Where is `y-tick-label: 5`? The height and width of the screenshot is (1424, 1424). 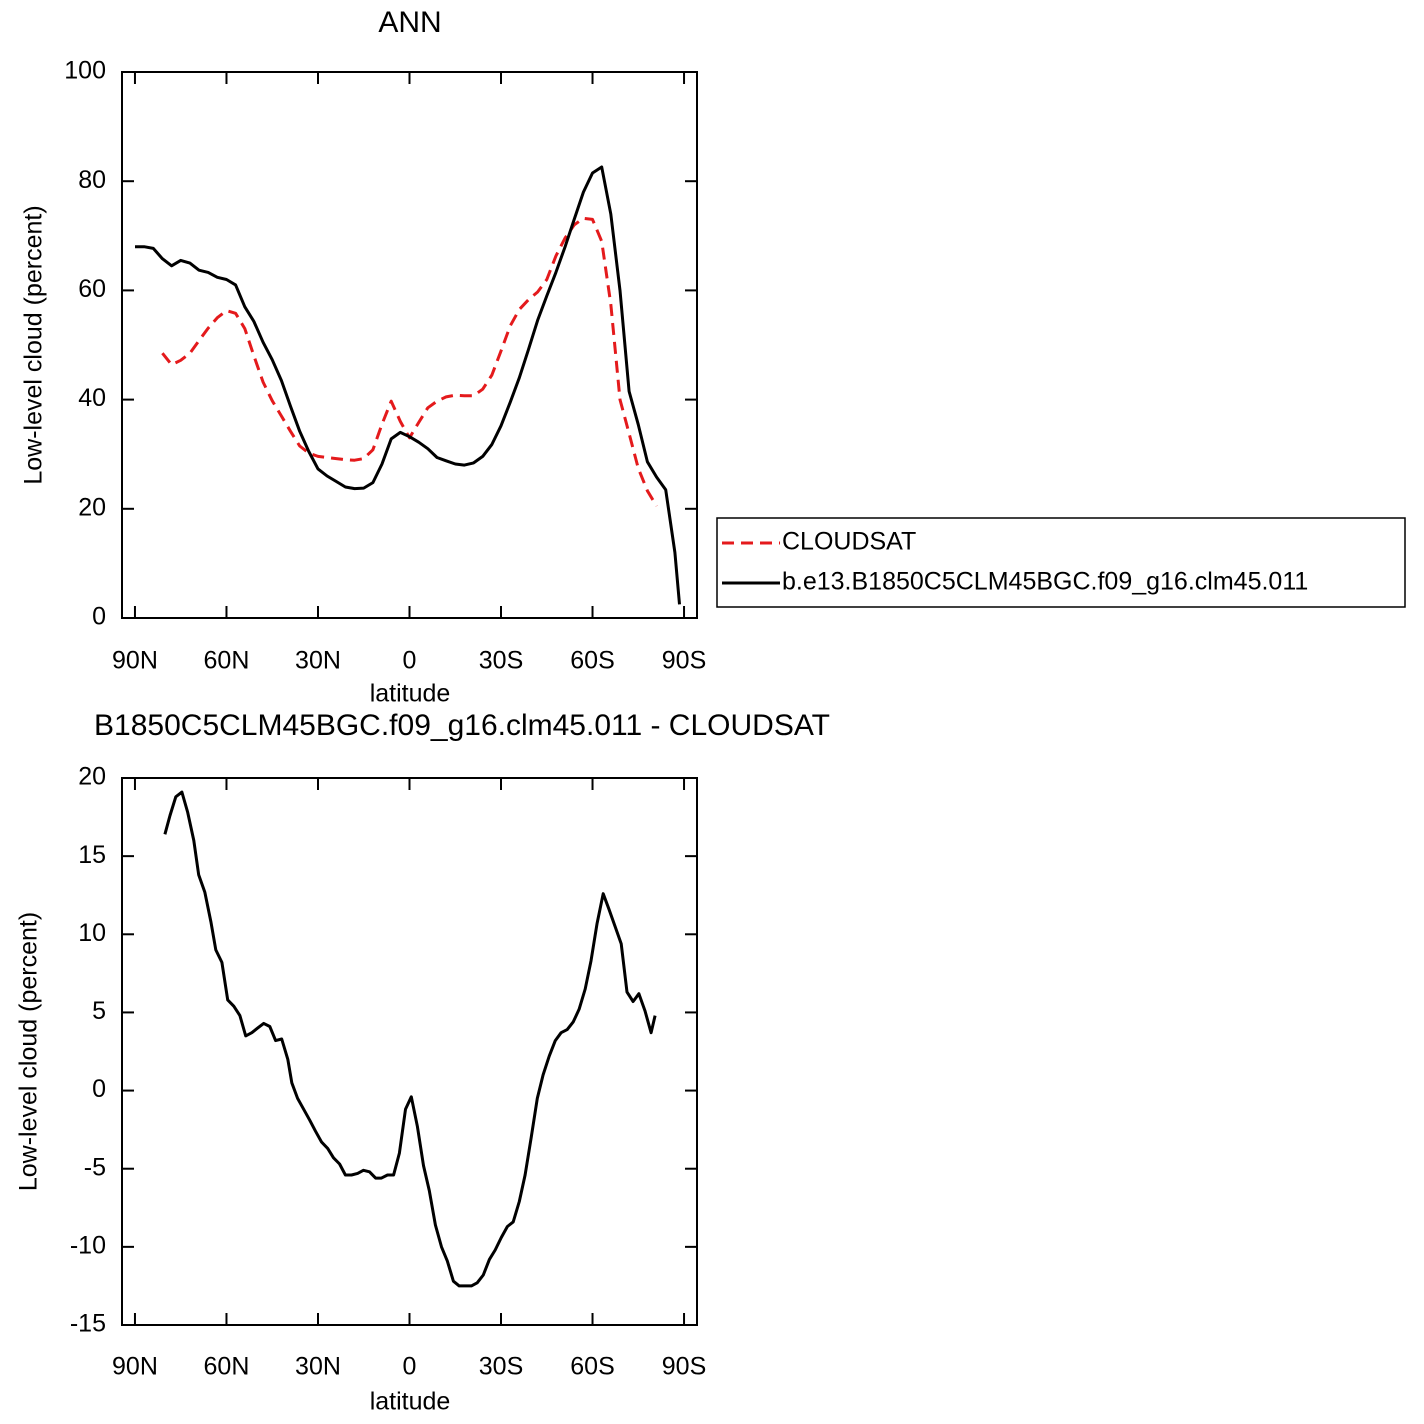
y-tick-label: 5 is located at coordinates (99, 1011).